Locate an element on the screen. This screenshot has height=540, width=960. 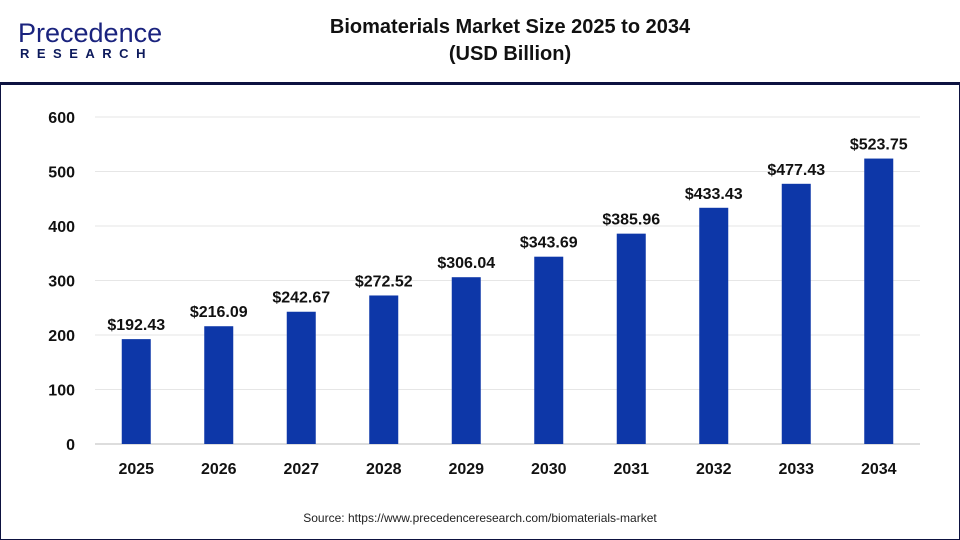
x-tick-label: 2030 is located at coordinates (549, 469).